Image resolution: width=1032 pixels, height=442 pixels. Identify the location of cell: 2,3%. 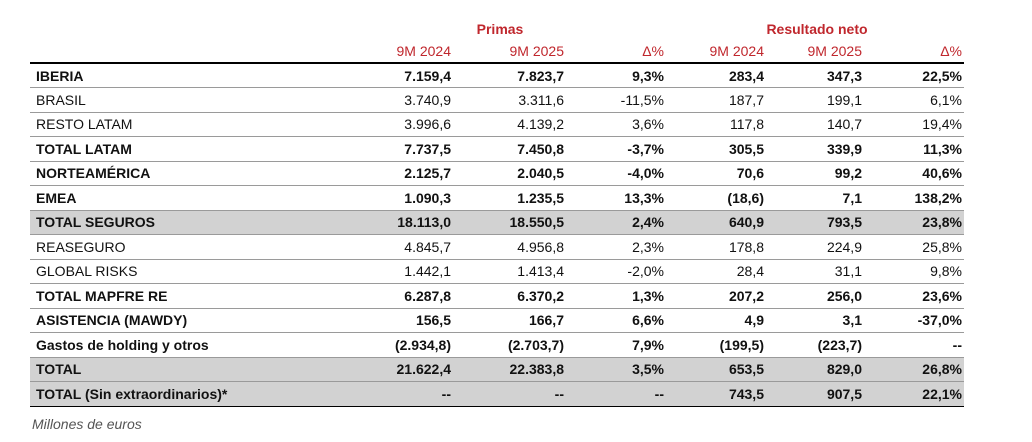
(616, 247).